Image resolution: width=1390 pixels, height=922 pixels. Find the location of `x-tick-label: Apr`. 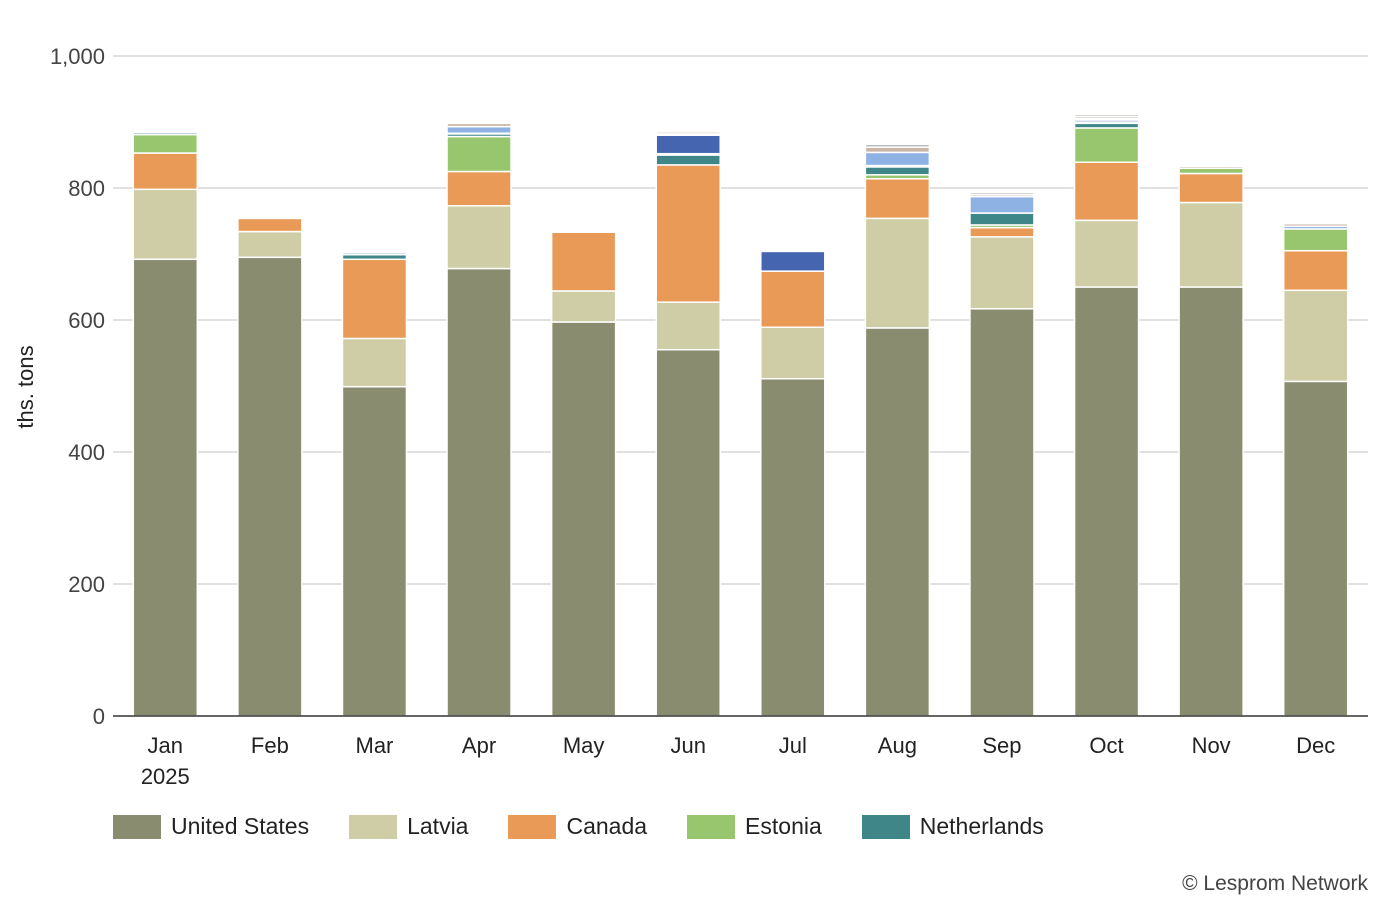

x-tick-label: Apr is located at coordinates (479, 745).